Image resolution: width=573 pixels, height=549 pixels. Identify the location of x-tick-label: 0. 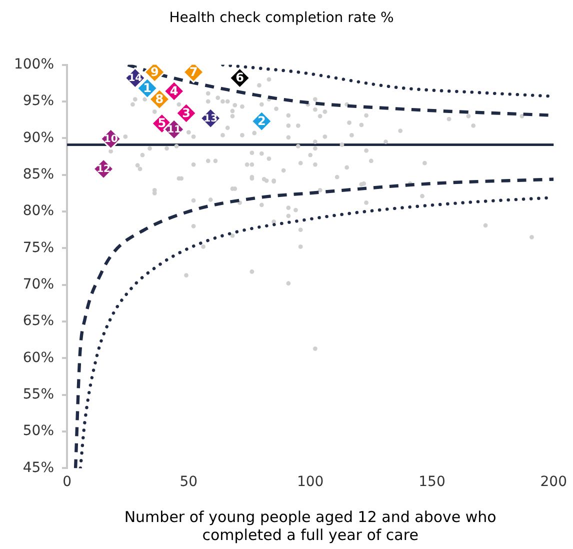
(67, 482).